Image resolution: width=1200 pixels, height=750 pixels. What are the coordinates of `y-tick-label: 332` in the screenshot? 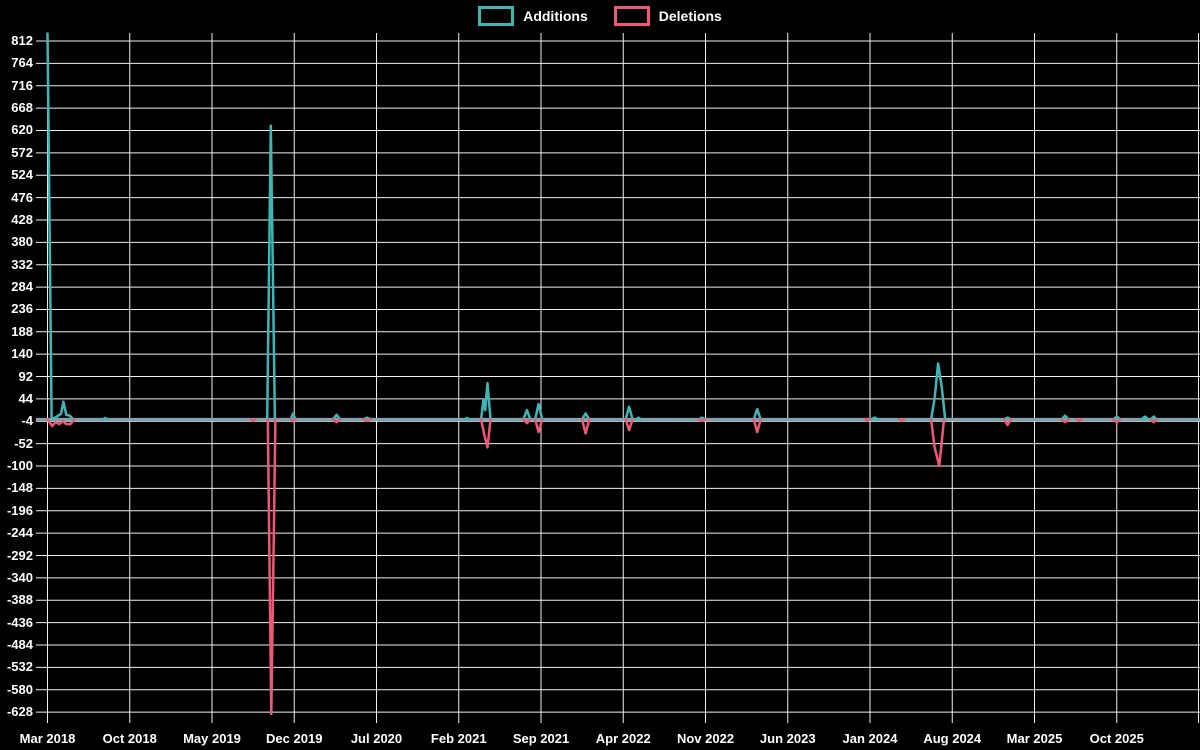 It's located at (22, 264).